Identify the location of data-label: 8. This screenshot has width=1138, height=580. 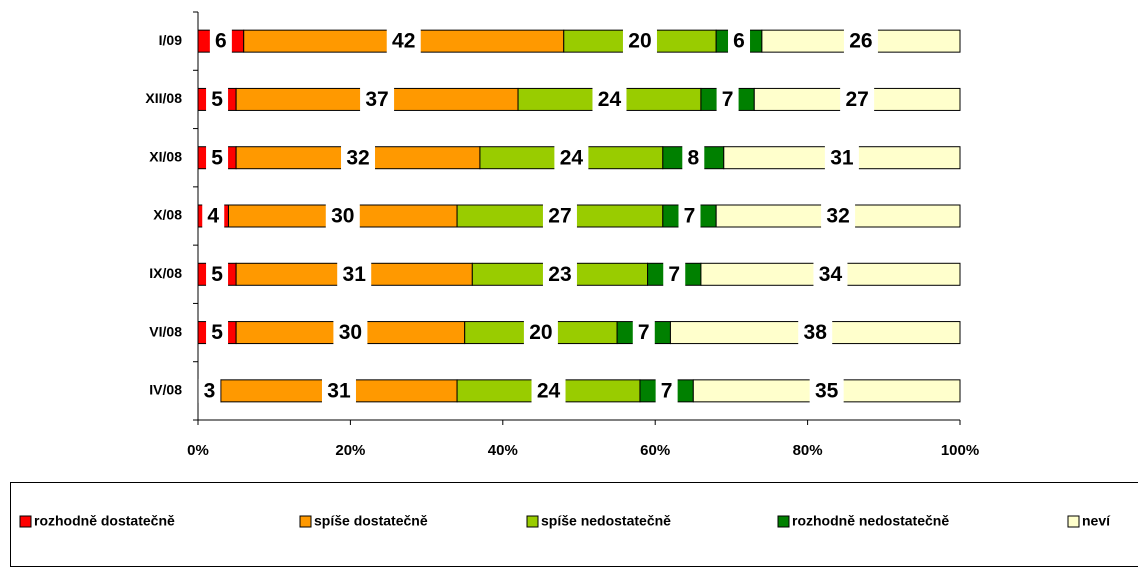
(693, 157).